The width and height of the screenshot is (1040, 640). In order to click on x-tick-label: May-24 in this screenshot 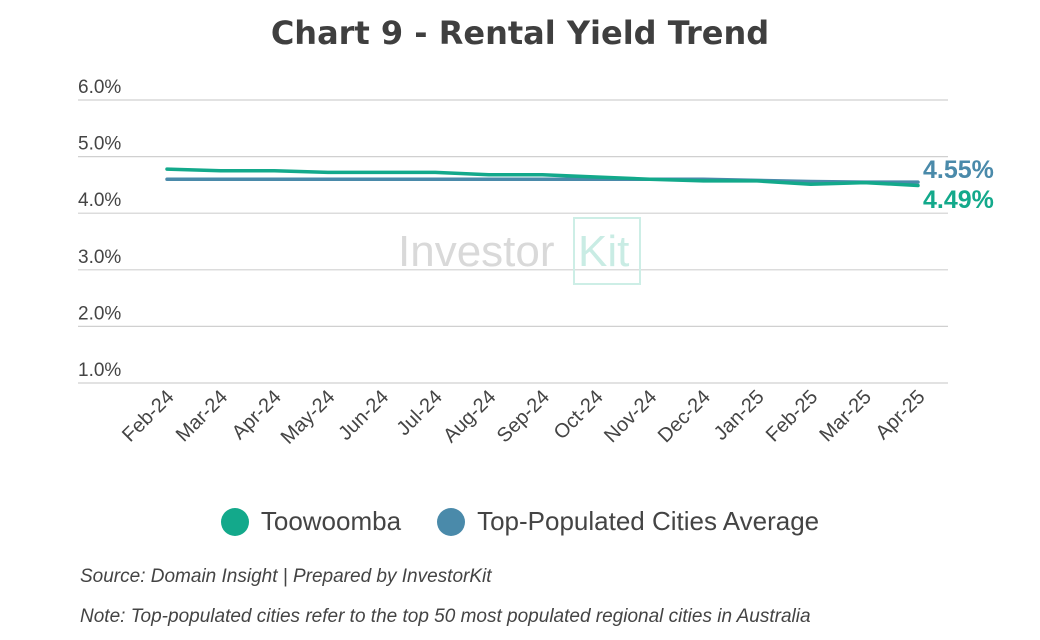, I will do `click(308, 417)`.